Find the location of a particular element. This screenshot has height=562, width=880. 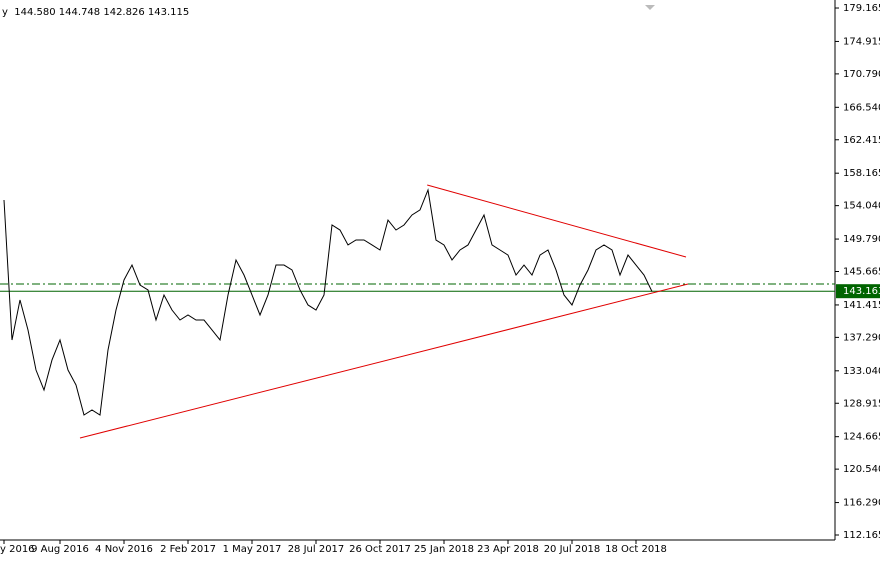

trendline is located at coordinates (557, 221).